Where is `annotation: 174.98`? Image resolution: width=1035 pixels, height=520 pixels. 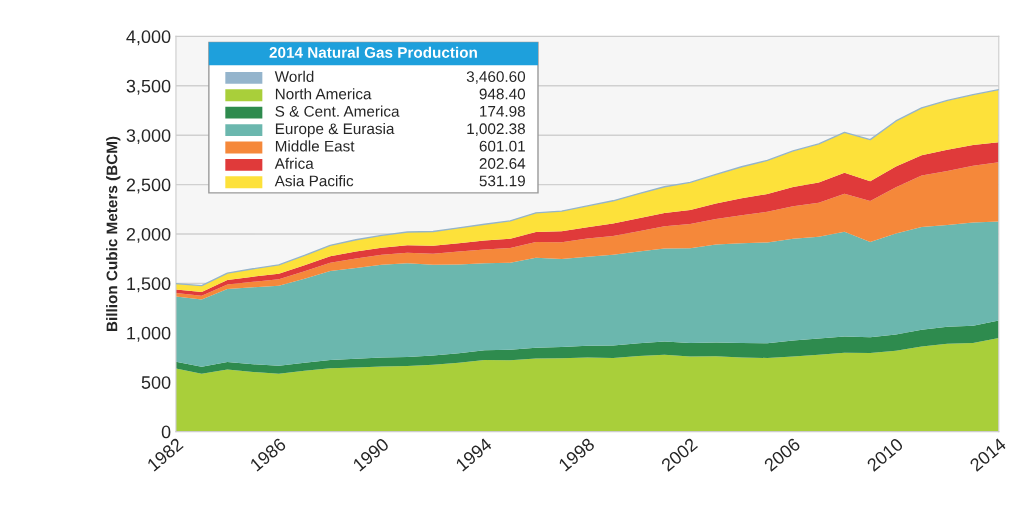 annotation: 174.98 is located at coordinates (502, 111).